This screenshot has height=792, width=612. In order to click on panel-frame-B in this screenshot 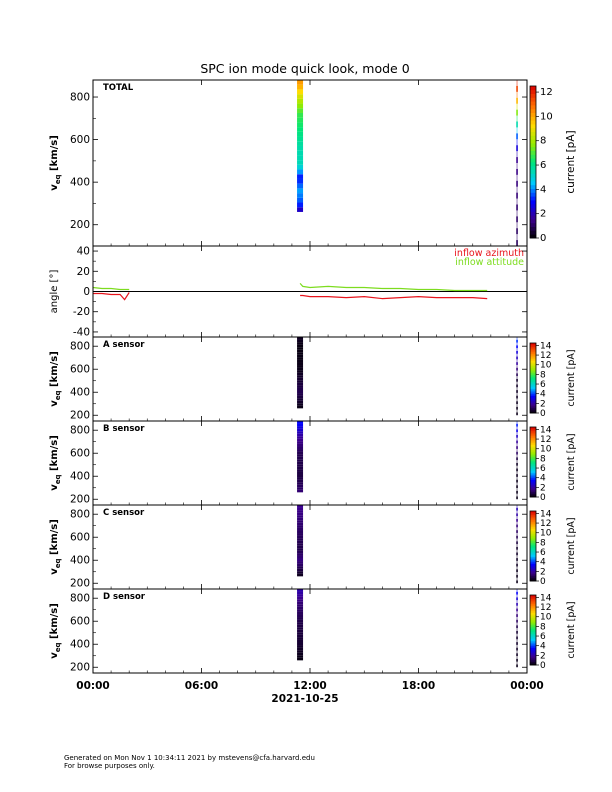, I will do `click(310, 463)`.